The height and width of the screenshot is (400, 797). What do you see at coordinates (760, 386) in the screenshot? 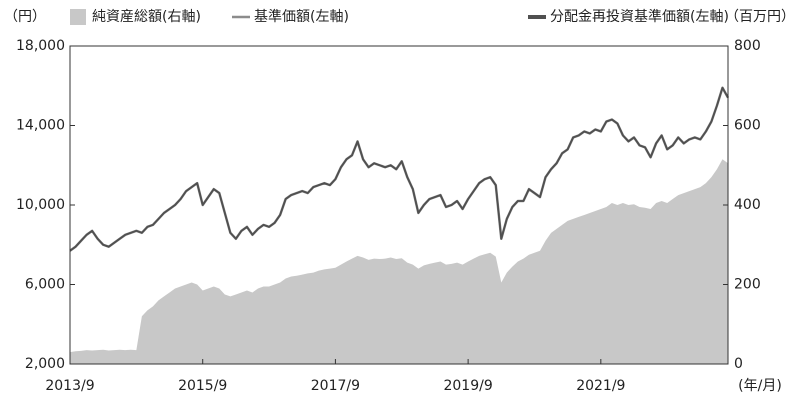
I see `x-axis-label: (年/月)` at bounding box center [760, 386].